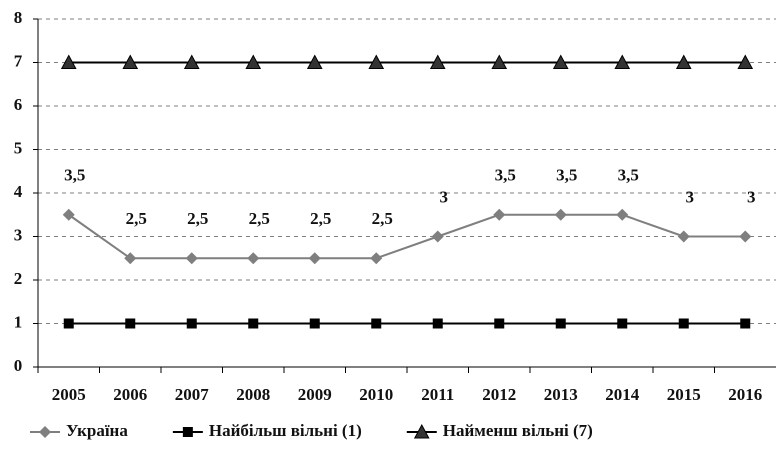 This screenshot has width=776, height=473. What do you see at coordinates (18, 278) in the screenshot?
I see `y-tick-label: 2` at bounding box center [18, 278].